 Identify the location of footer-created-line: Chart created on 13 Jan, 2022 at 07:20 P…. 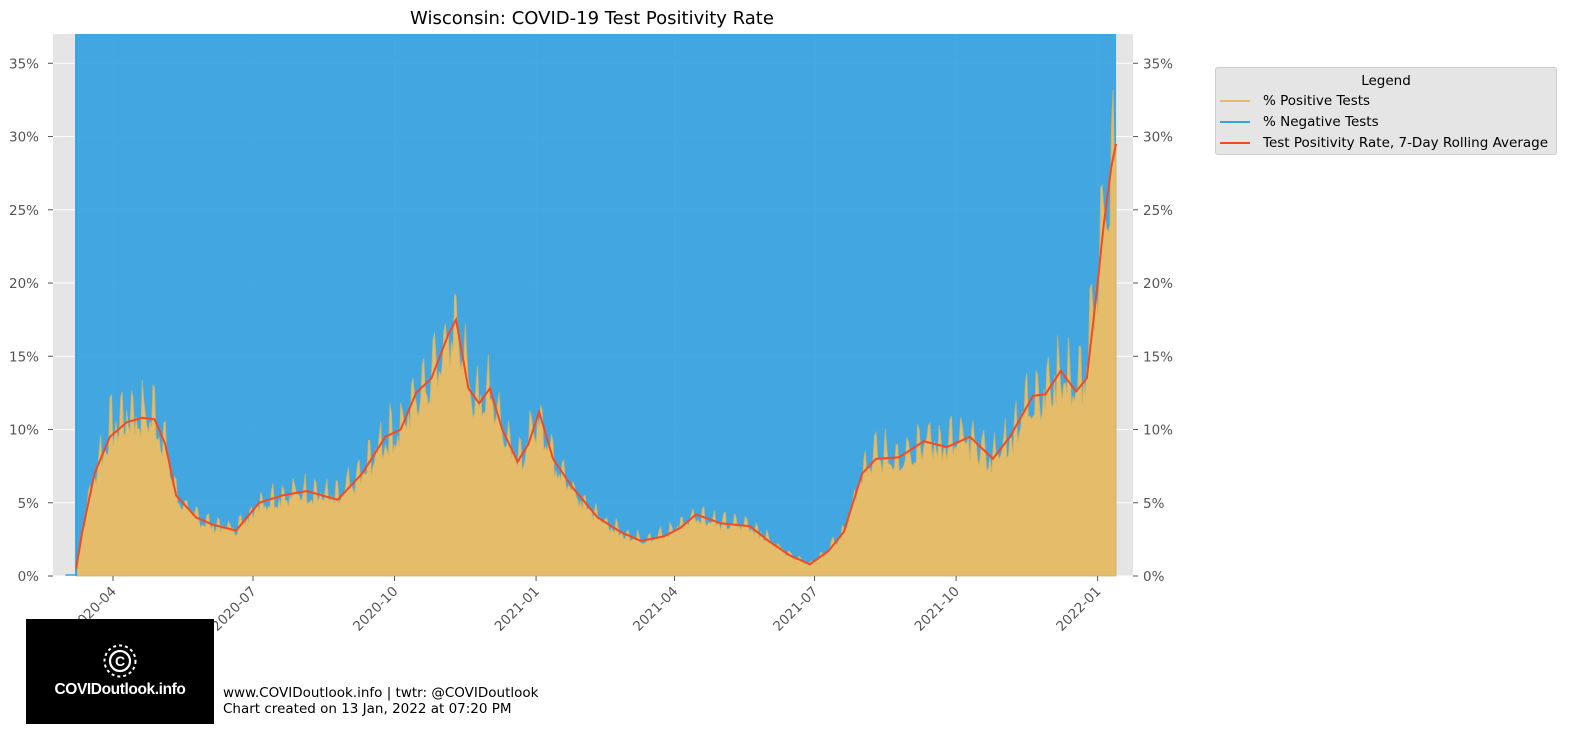
(367, 708).